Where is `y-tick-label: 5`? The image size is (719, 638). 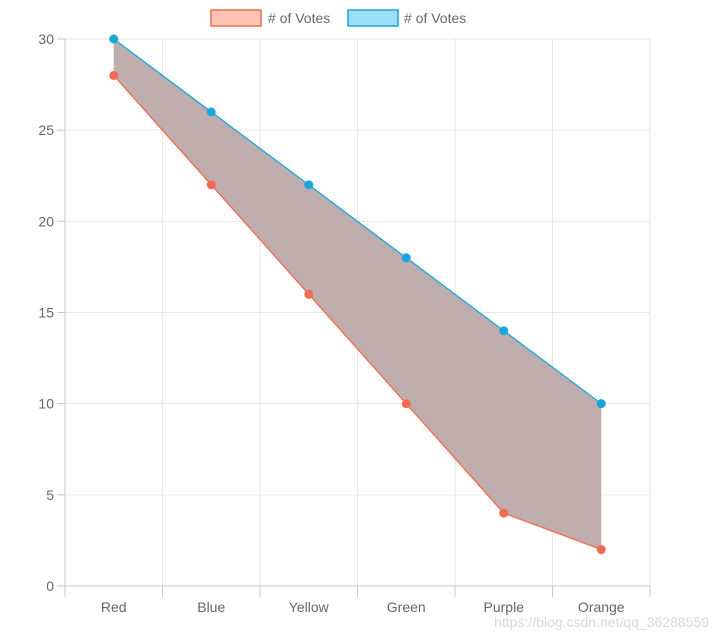
y-tick-label: 5 is located at coordinates (50, 495).